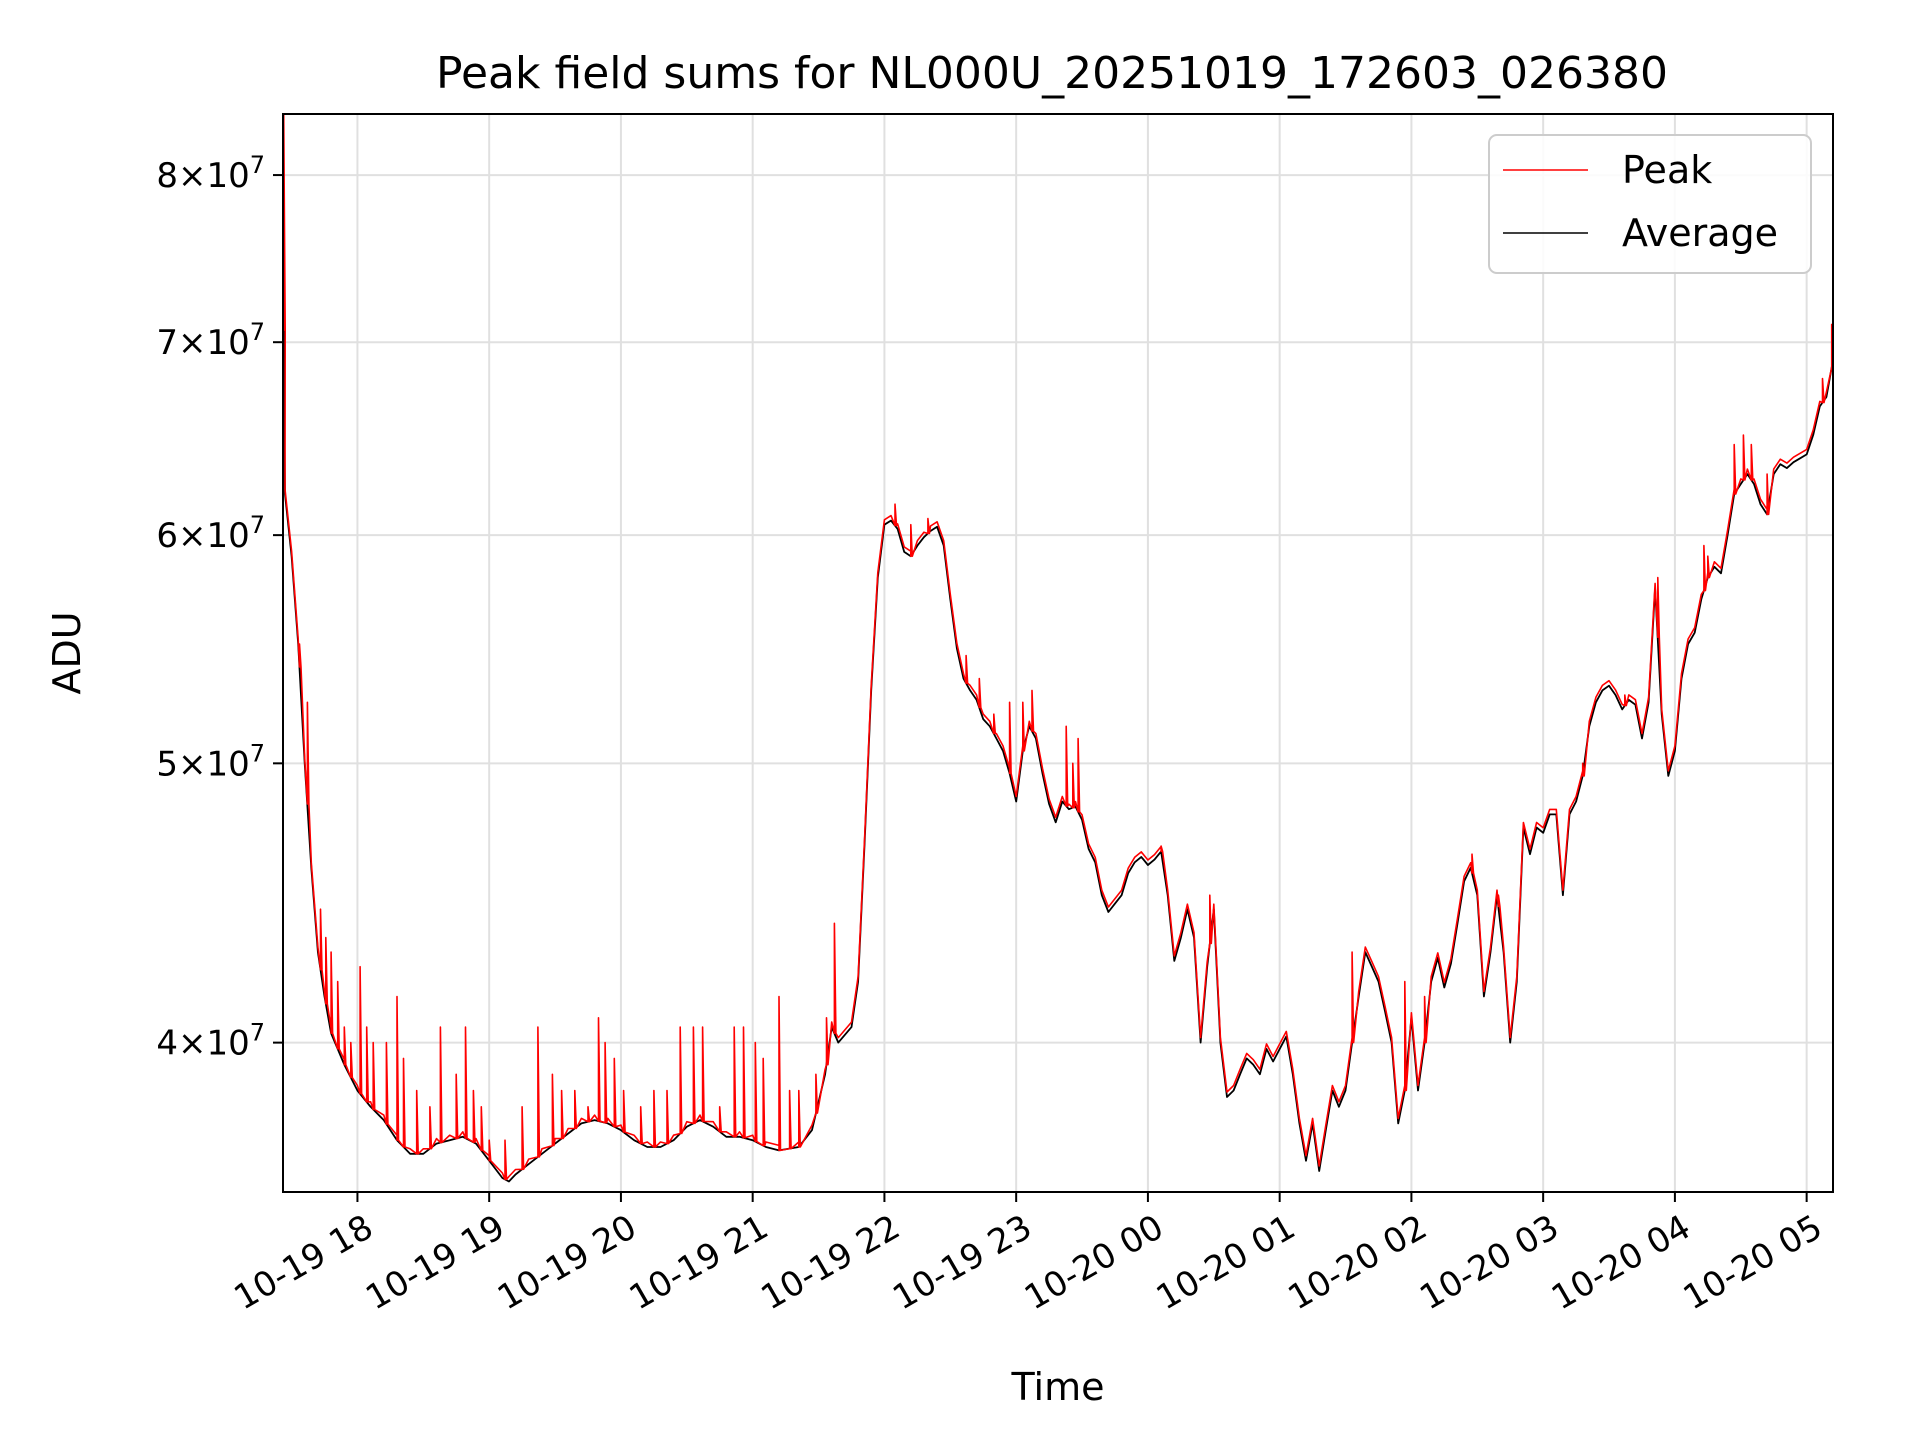  I want to click on legend: Peak Average, so click(1650, 204).